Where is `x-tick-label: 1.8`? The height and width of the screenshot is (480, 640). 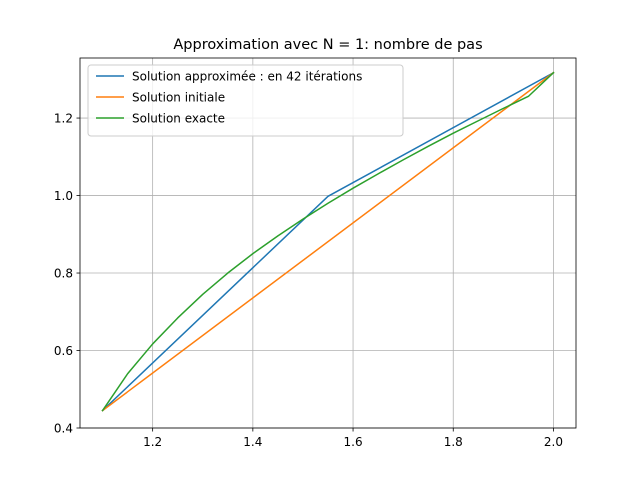
x-tick-label: 1.8 is located at coordinates (453, 442).